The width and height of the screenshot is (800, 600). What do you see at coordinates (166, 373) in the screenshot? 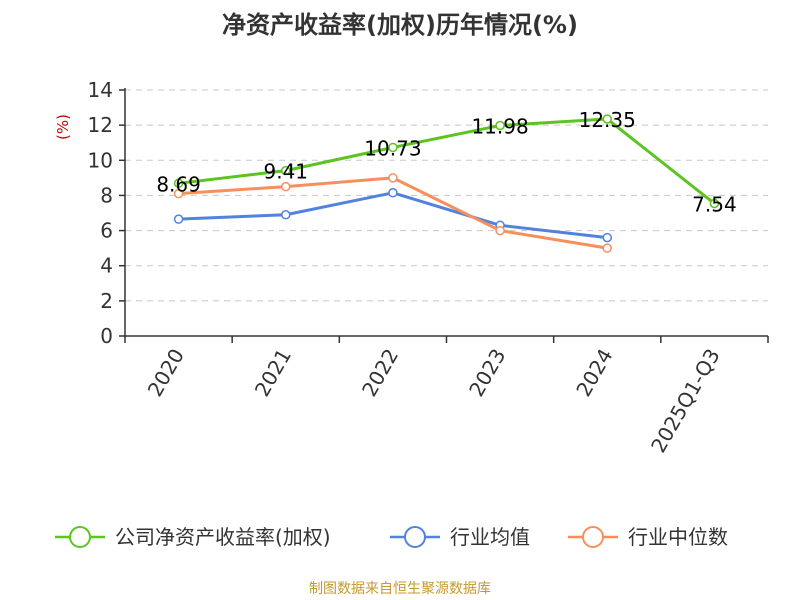
I see `x-tick-label-2020: 2020` at bounding box center [166, 373].